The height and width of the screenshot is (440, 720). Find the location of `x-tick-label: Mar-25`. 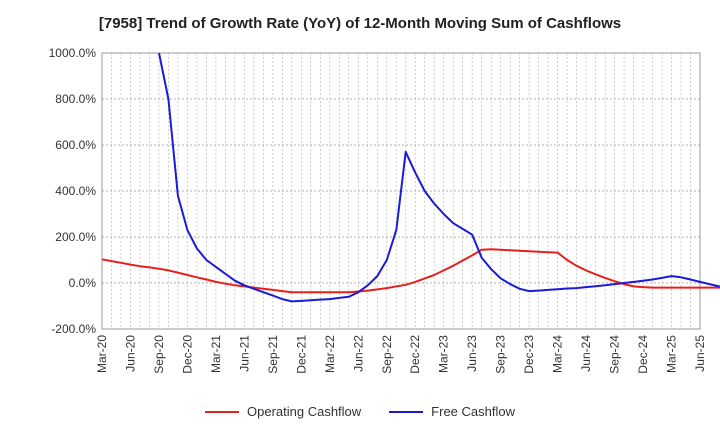

x-tick-label: Mar-25 is located at coordinates (672, 354).